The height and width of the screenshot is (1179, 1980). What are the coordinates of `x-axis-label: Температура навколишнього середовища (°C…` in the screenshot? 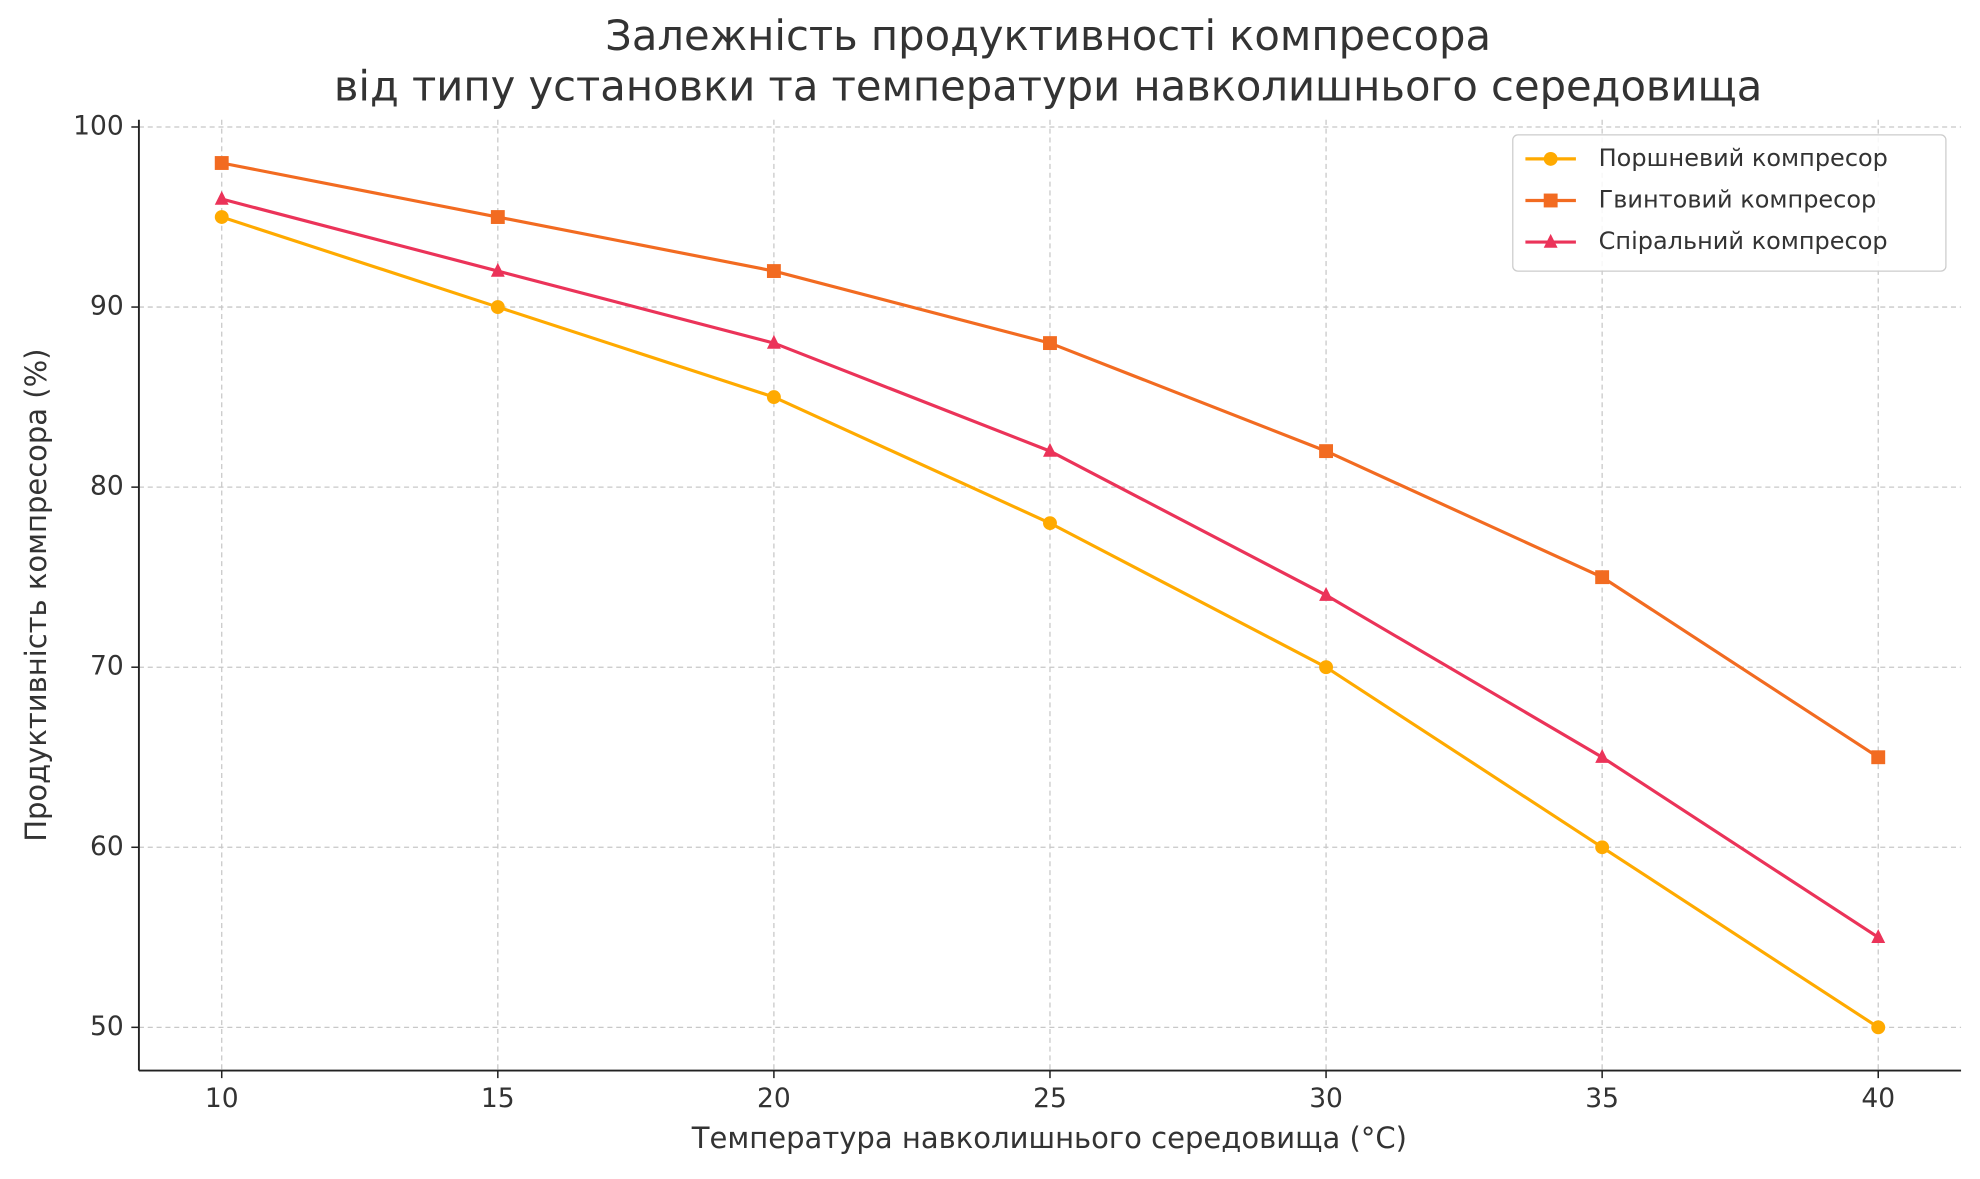 It's located at (1049, 1138).